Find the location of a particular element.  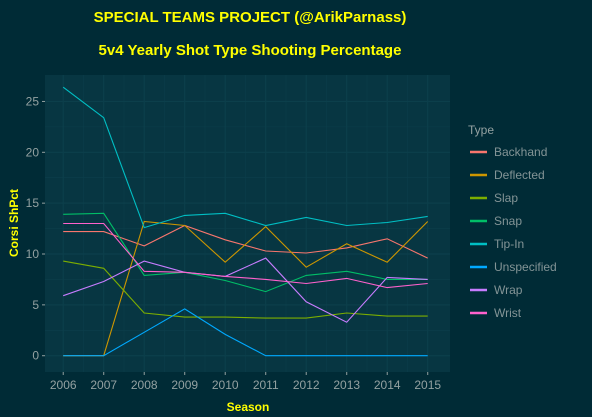

x-tick-label: 2011 is located at coordinates (266, 385).